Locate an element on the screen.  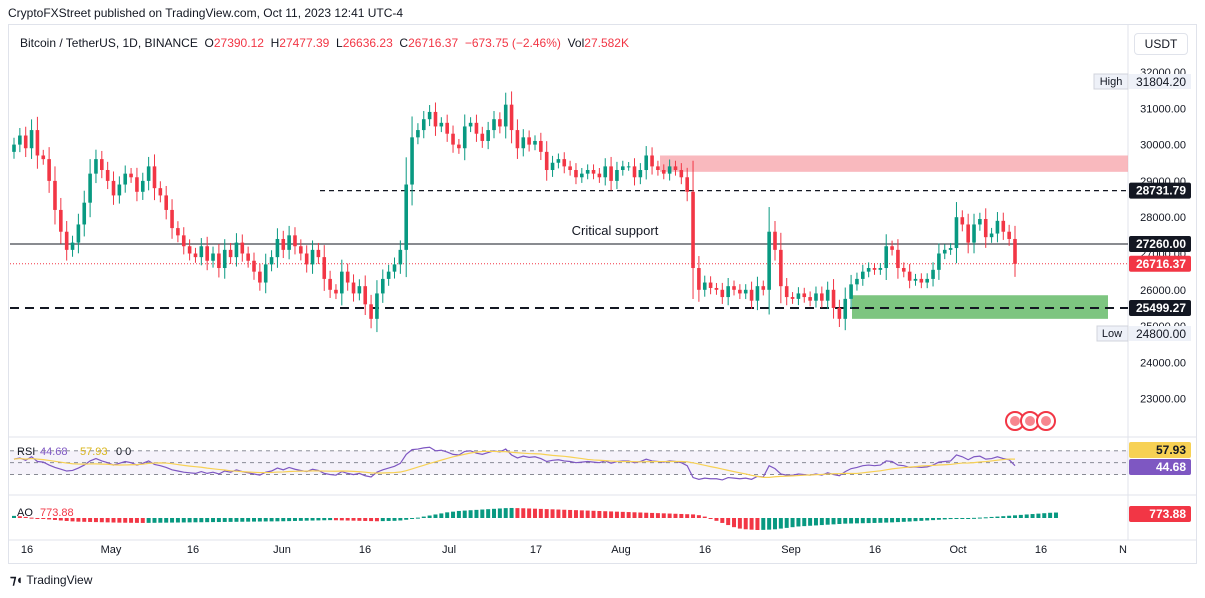
x-tick-label: Oct is located at coordinates (957, 550).